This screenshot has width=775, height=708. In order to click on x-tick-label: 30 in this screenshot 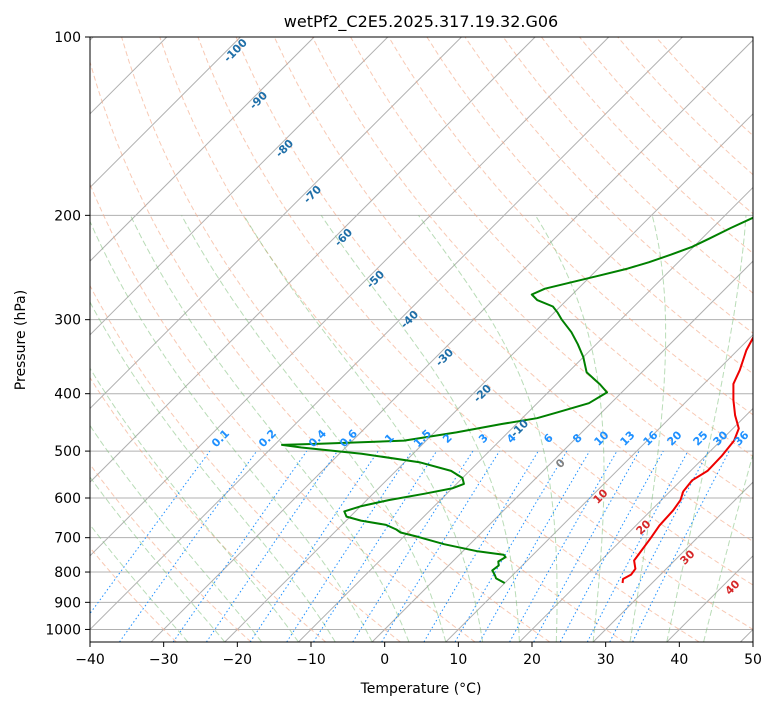, I will do `click(606, 660)`.